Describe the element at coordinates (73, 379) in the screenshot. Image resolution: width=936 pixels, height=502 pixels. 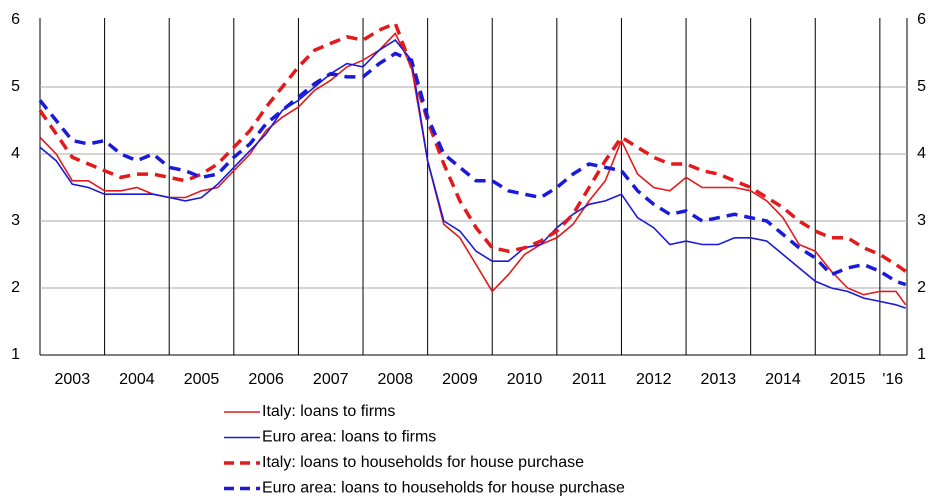
I see `x-tick-label: 2003` at that location.